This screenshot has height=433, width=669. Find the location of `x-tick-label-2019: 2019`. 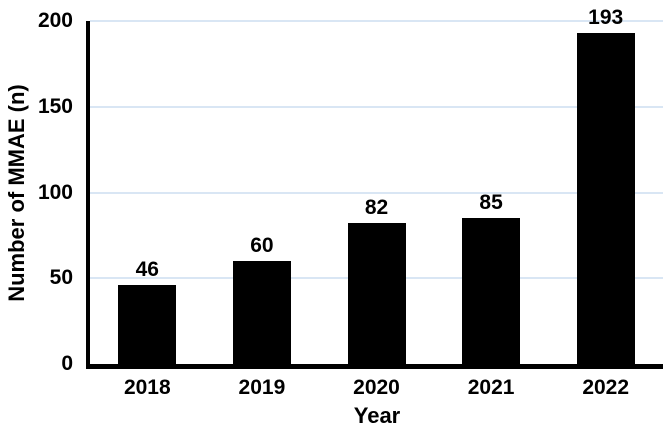

x-tick-label-2019: 2019 is located at coordinates (262, 387).